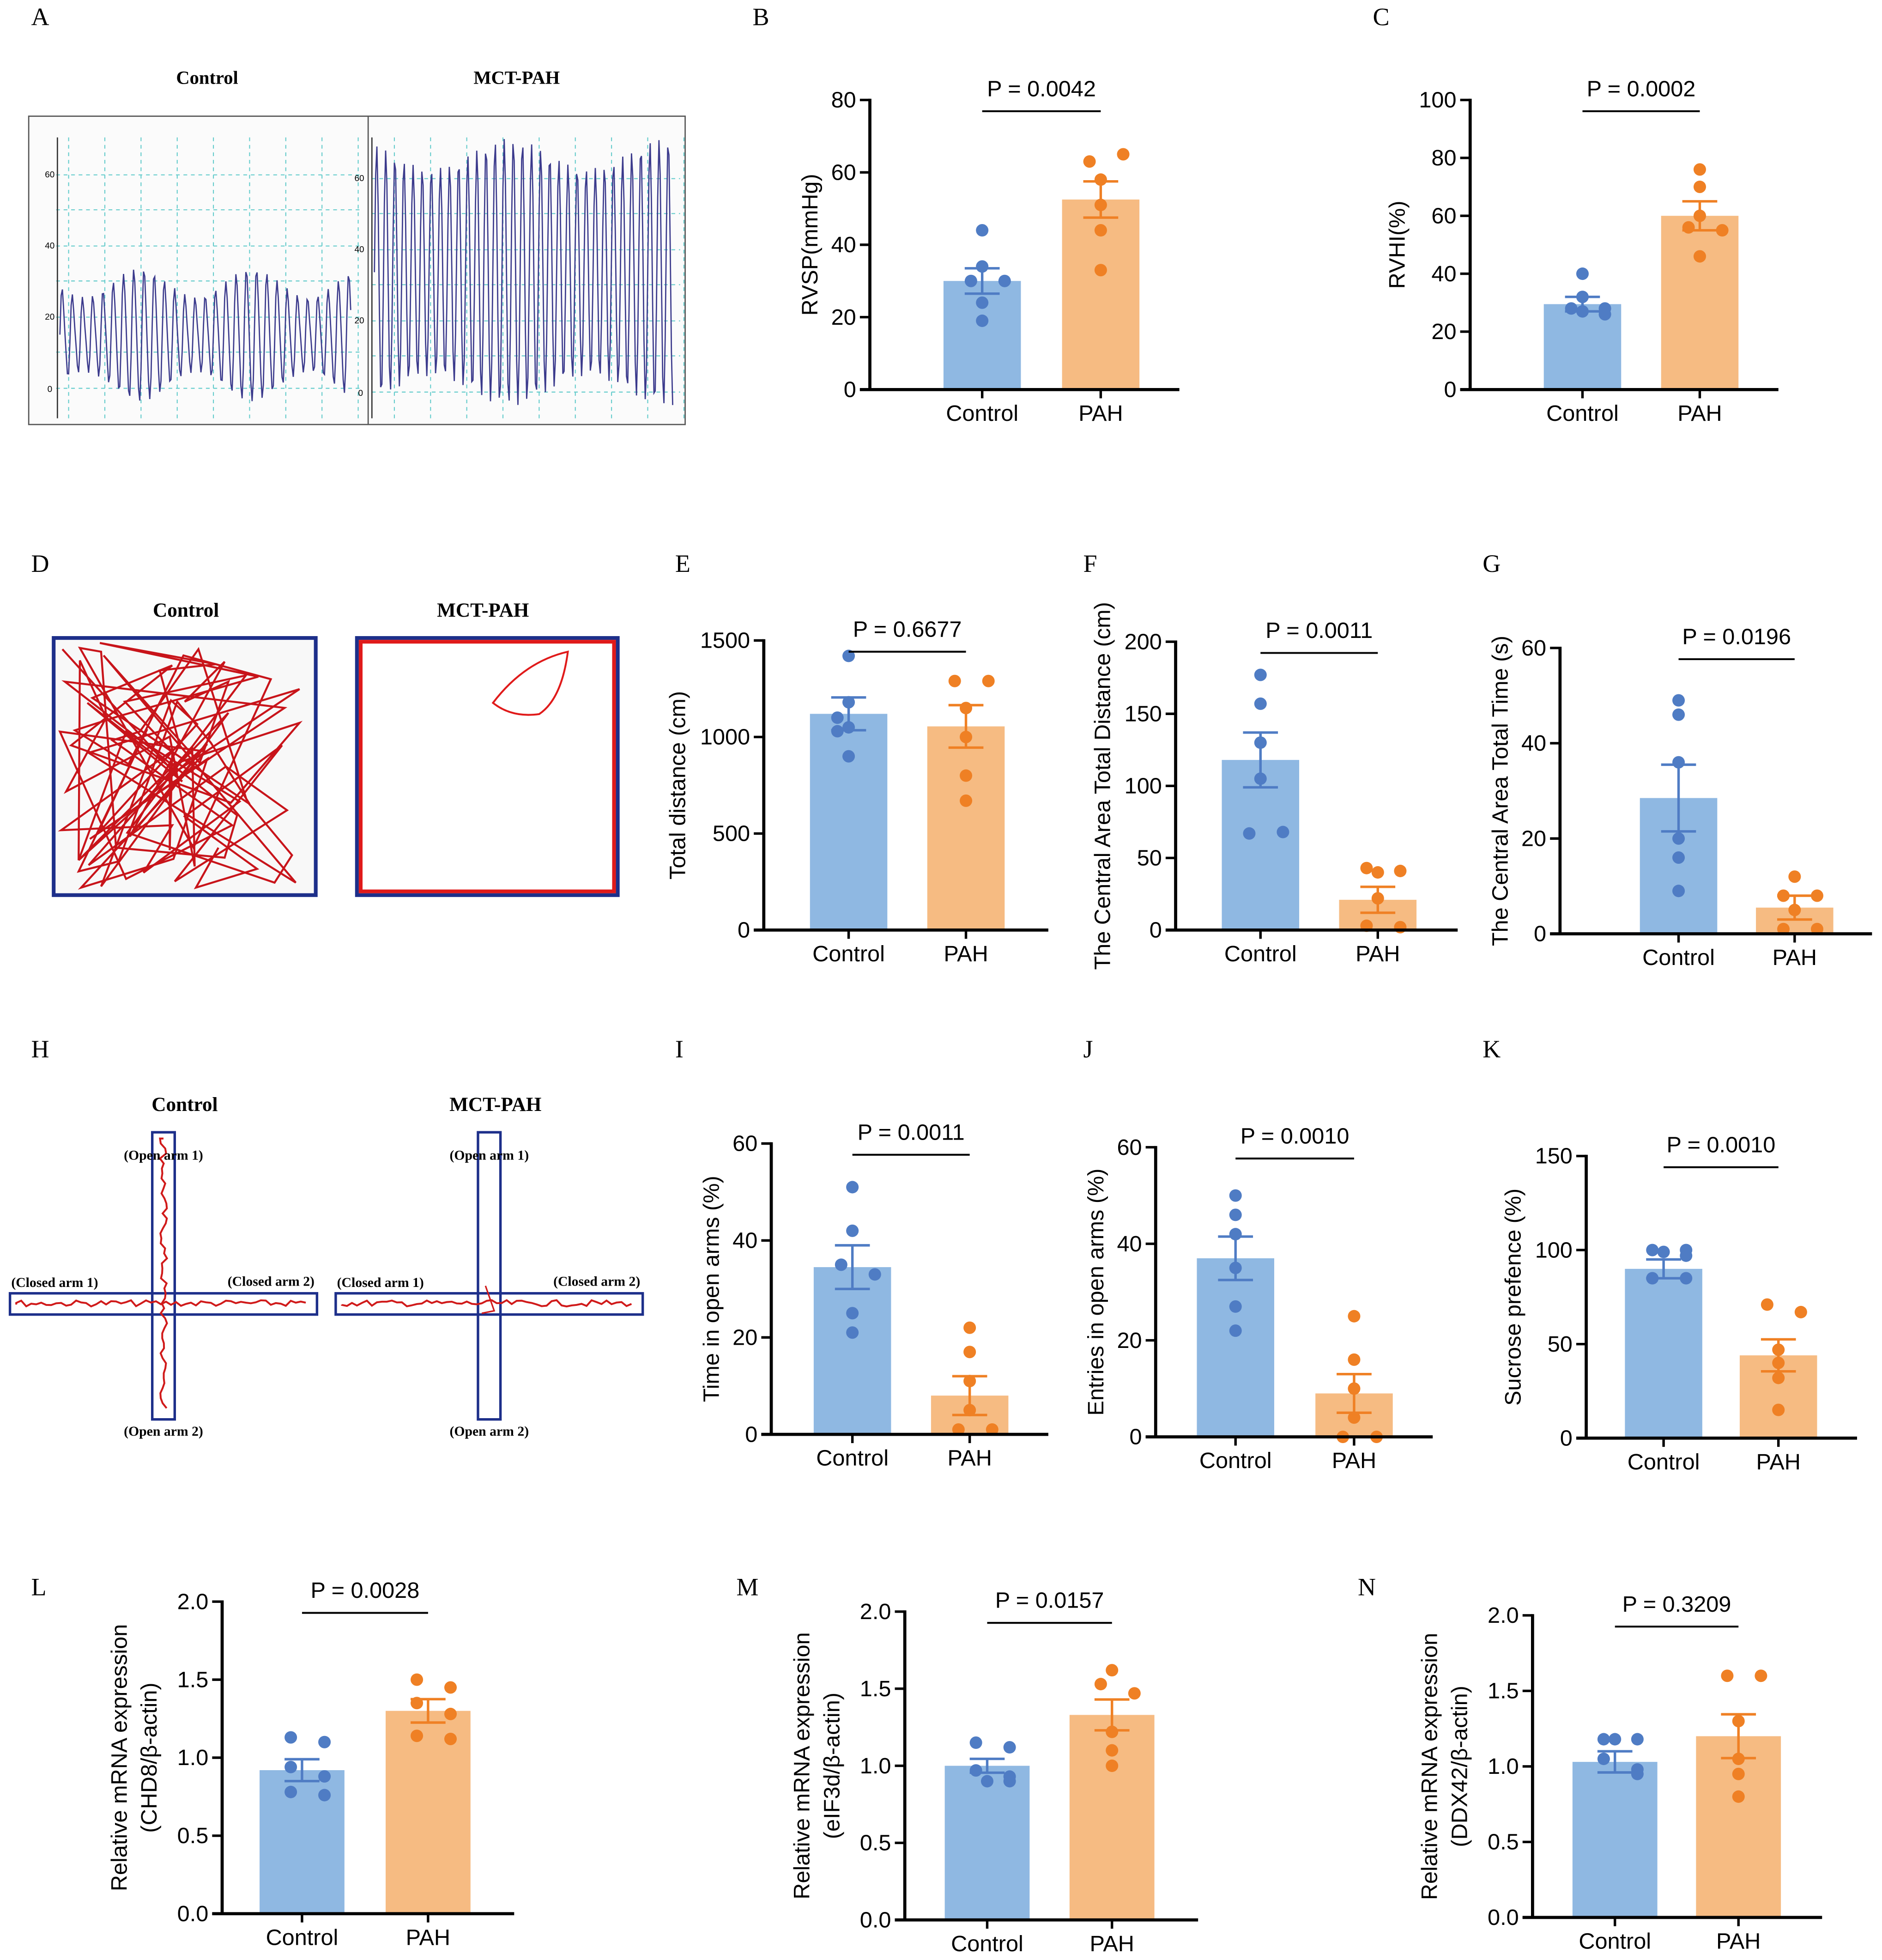 Image resolution: width=1882 pixels, height=1960 pixels. Describe the element at coordinates (683, 563) in the screenshot. I see `panel-label-E: E` at that location.